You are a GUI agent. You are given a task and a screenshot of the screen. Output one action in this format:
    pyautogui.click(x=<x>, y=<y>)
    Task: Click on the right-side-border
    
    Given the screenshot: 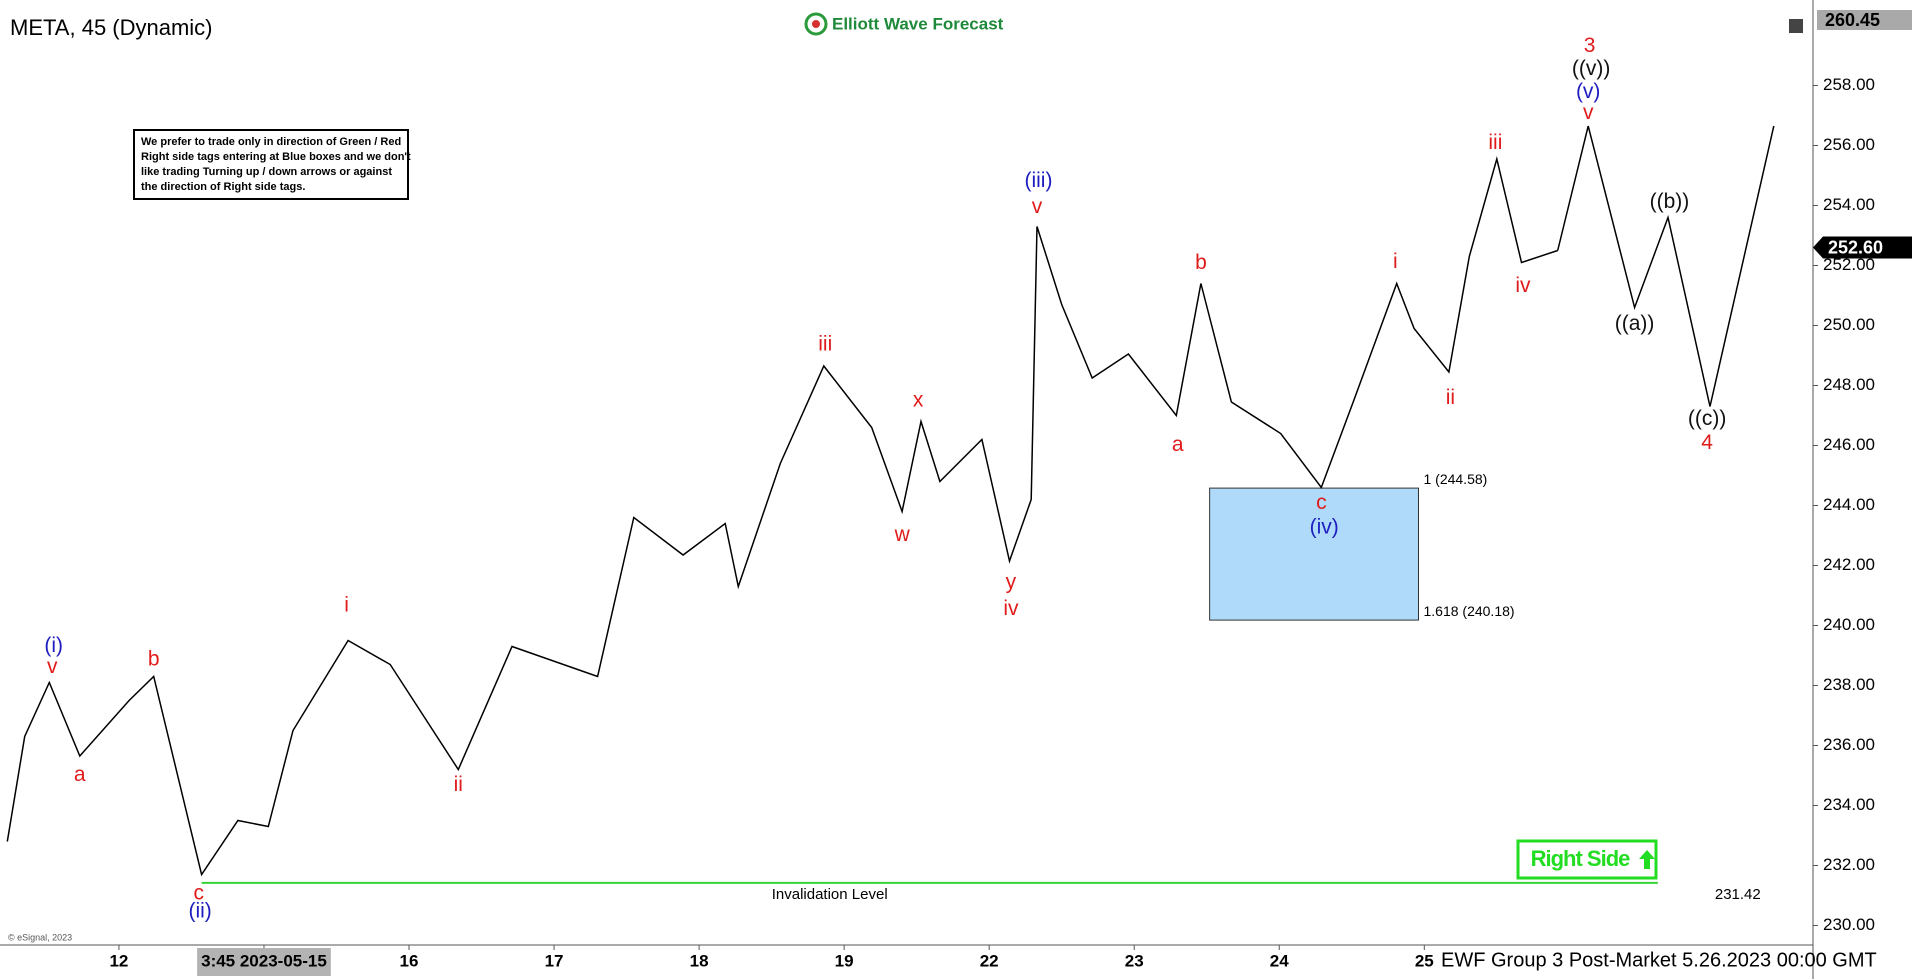 What is the action you would take?
    pyautogui.click(x=1587, y=859)
    